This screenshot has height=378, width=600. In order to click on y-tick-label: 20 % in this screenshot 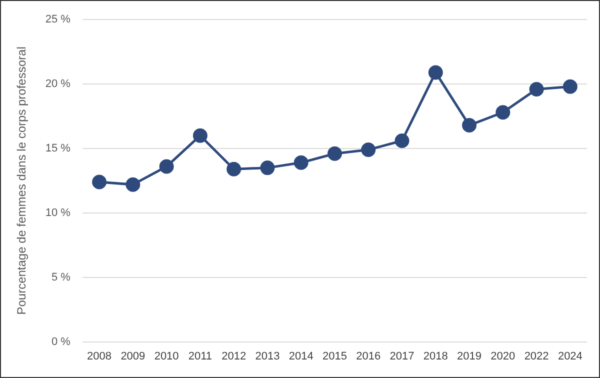, I will do `click(58, 84)`.